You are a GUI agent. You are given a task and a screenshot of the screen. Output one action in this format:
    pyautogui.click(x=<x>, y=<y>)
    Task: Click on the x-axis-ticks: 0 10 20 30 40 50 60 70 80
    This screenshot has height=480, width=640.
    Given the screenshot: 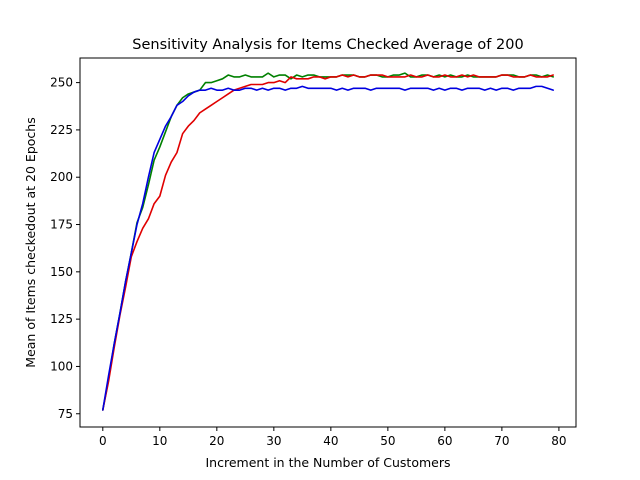 What is the action you would take?
    pyautogui.click(x=333, y=437)
    